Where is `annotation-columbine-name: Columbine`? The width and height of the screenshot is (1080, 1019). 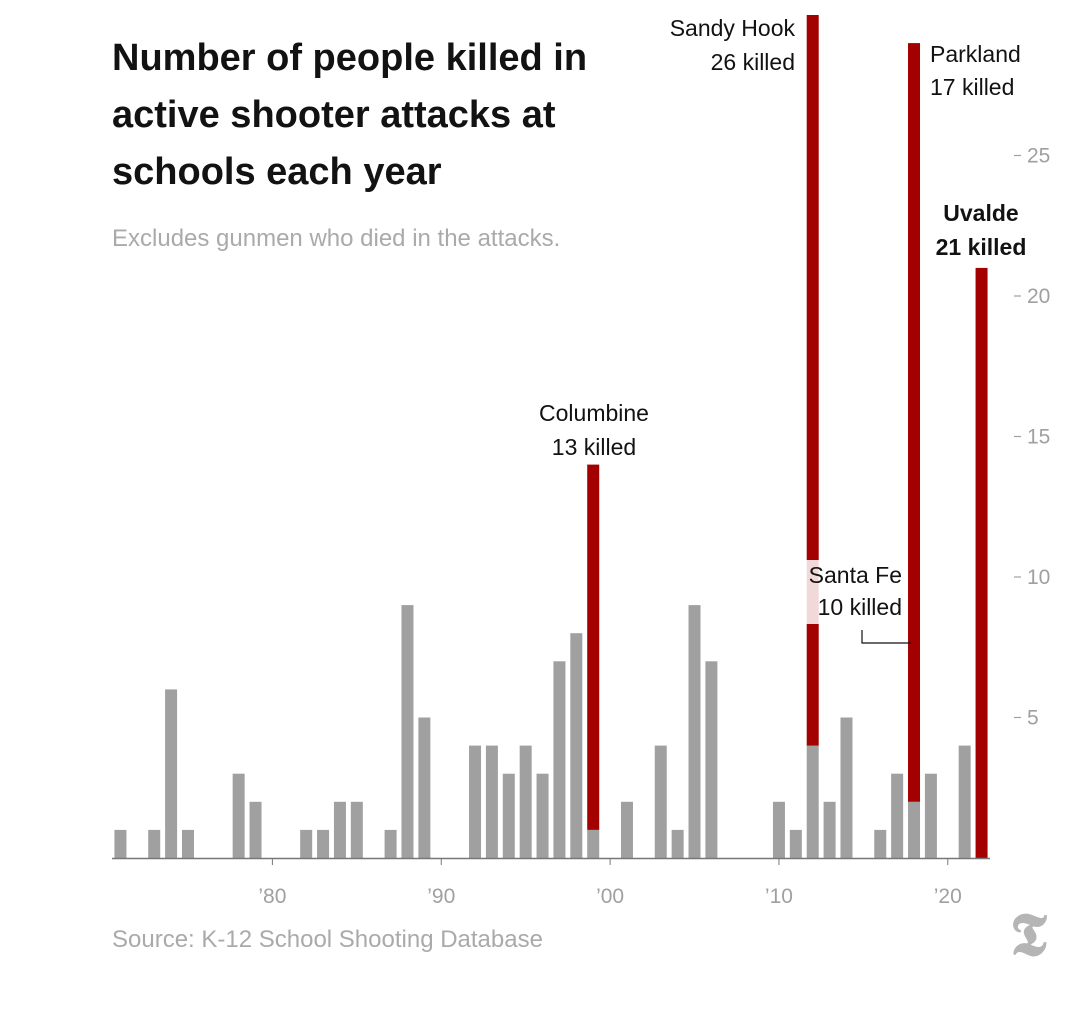
annotation-columbine-name: Columbine is located at coordinates (594, 413).